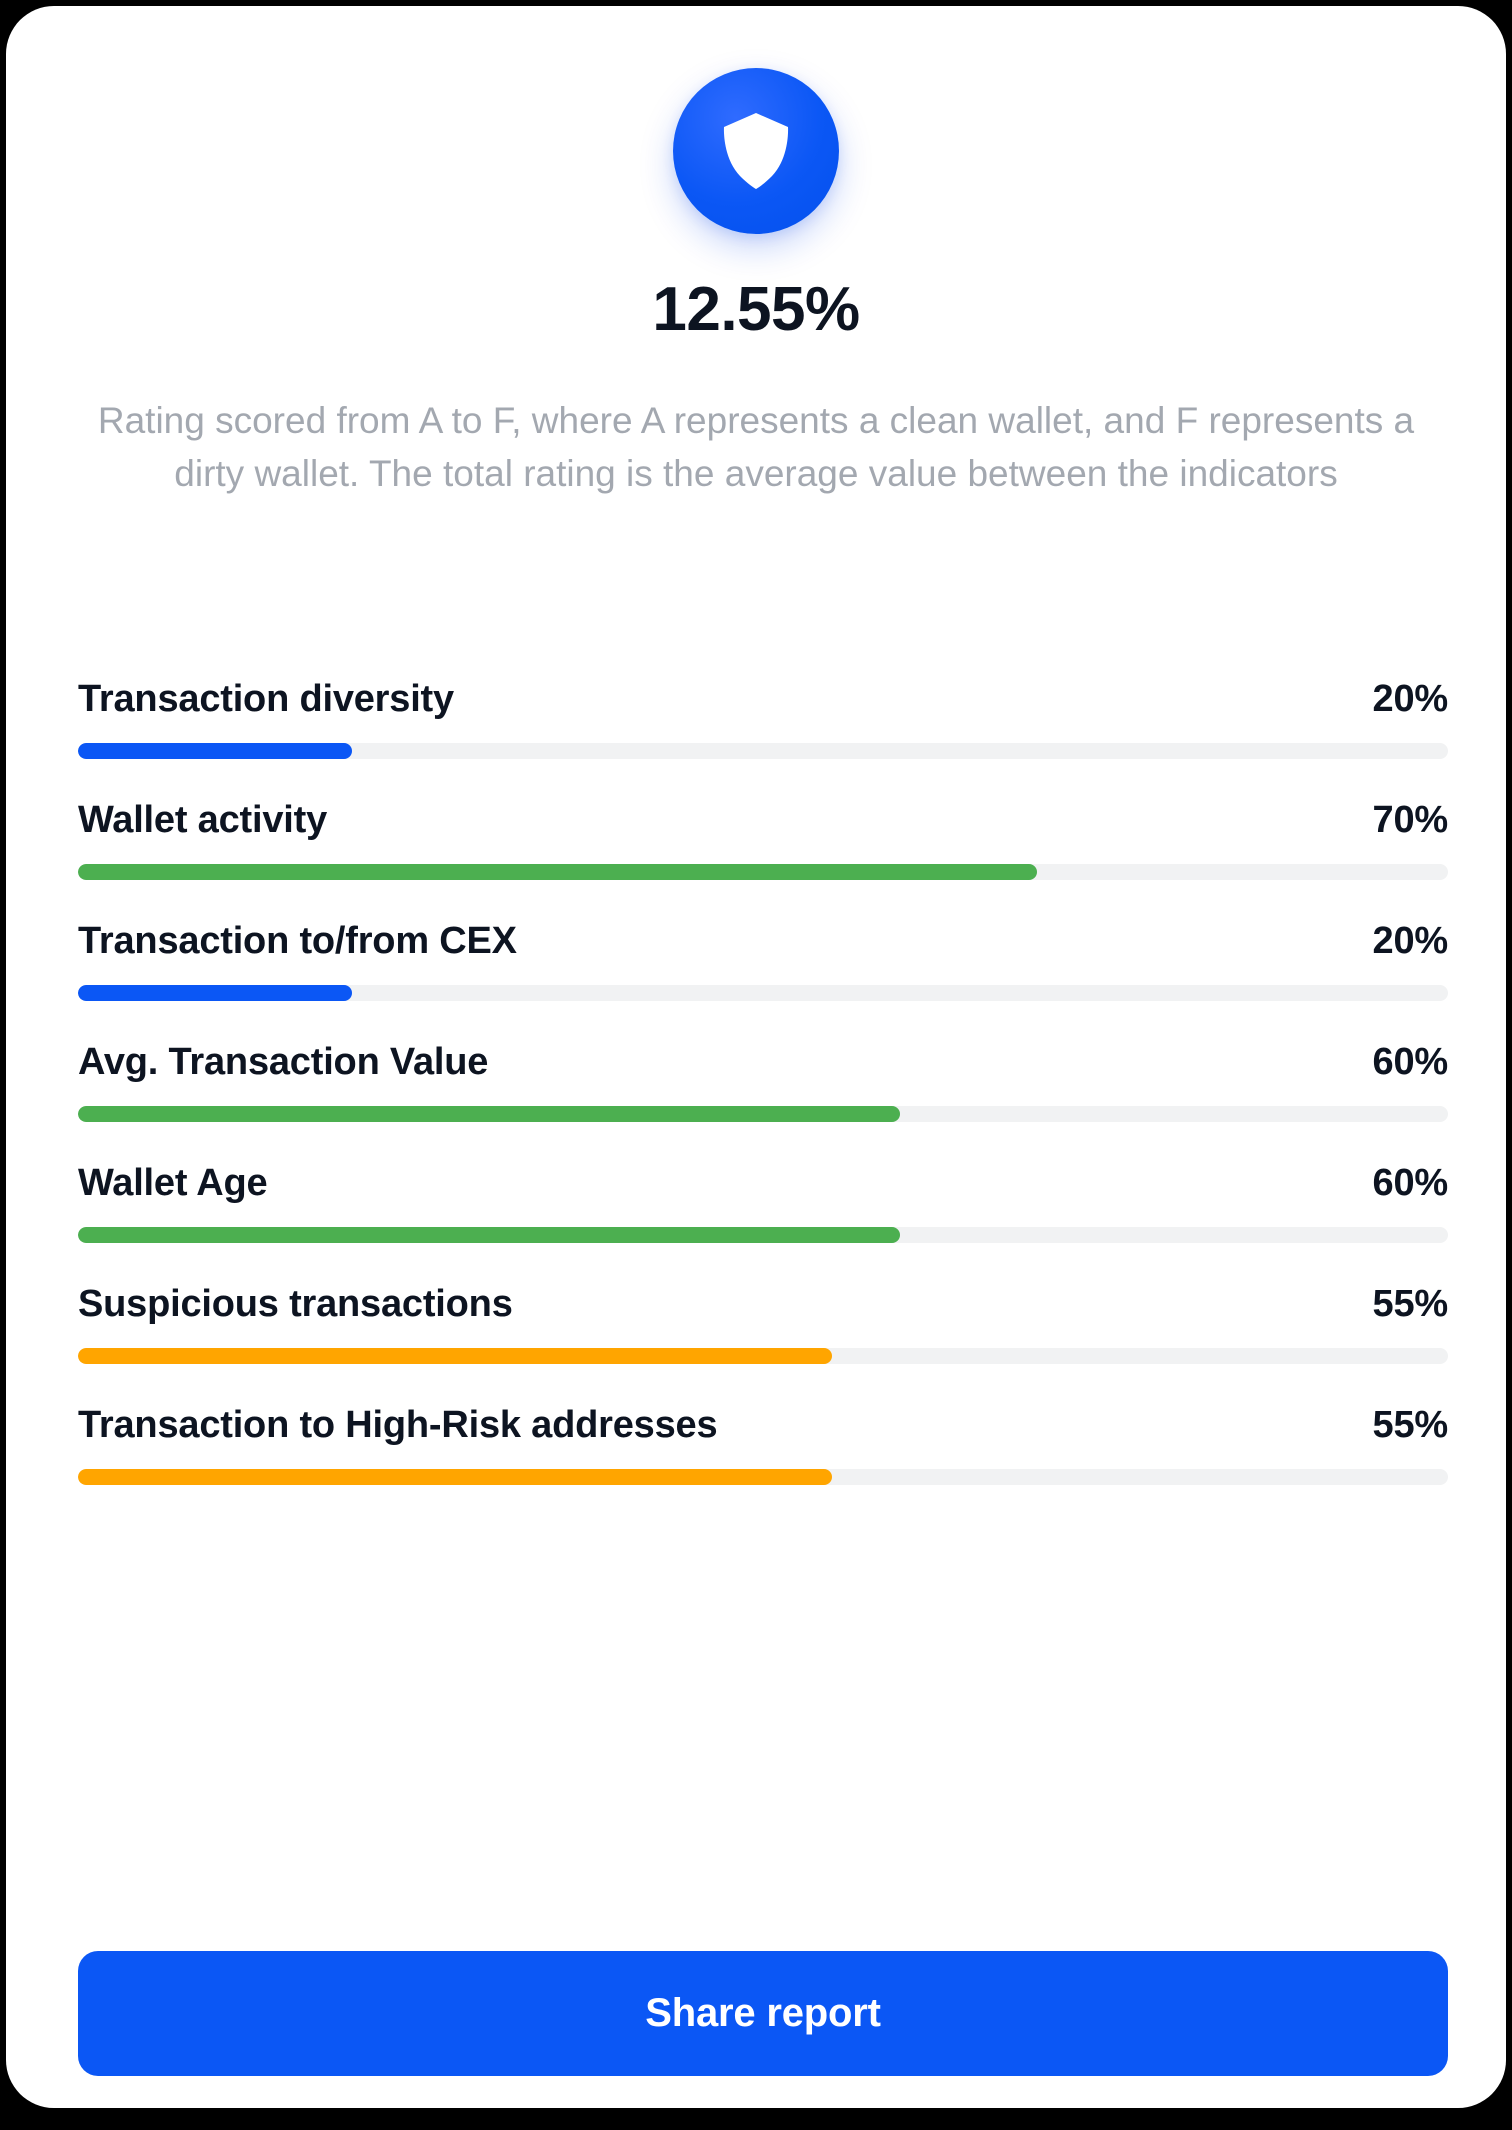 The image size is (1512, 2130). I want to click on metric-header: Transaction to/from CEX 20%, so click(763, 941).